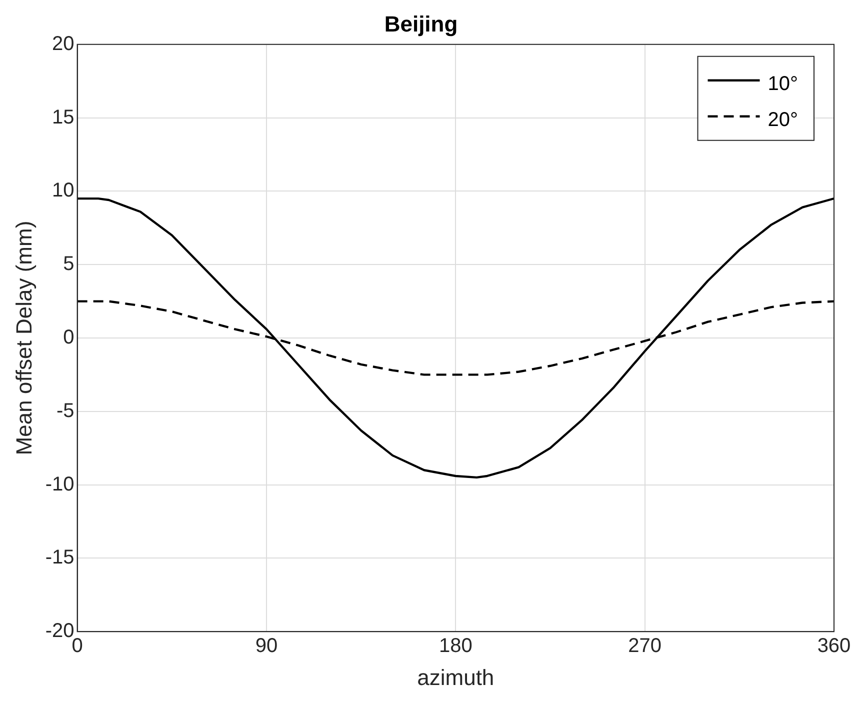  Describe the element at coordinates (63, 43) in the screenshot. I see `y-tick-label: 20` at that location.